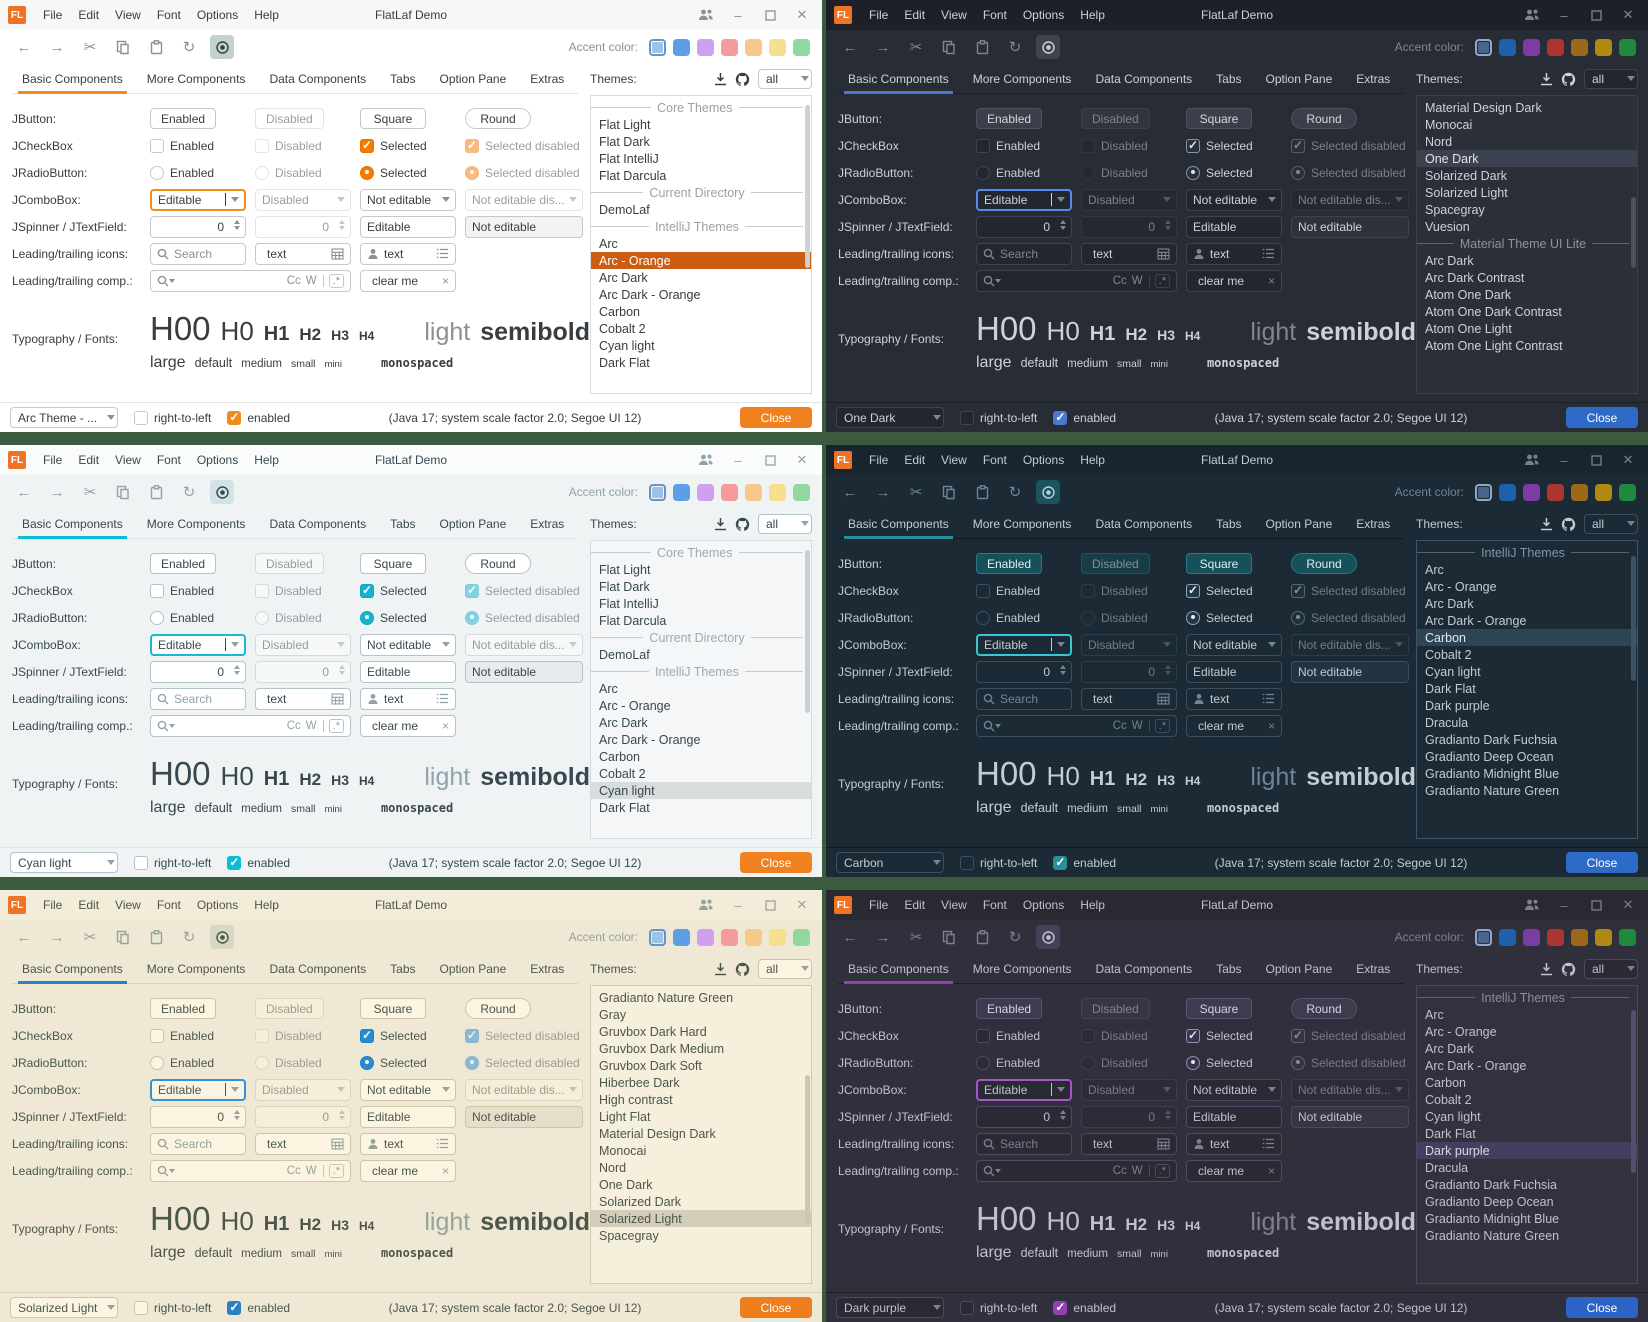  I want to click on theme-list-item: Gradianto Dark Fuchsia, so click(1491, 1184).